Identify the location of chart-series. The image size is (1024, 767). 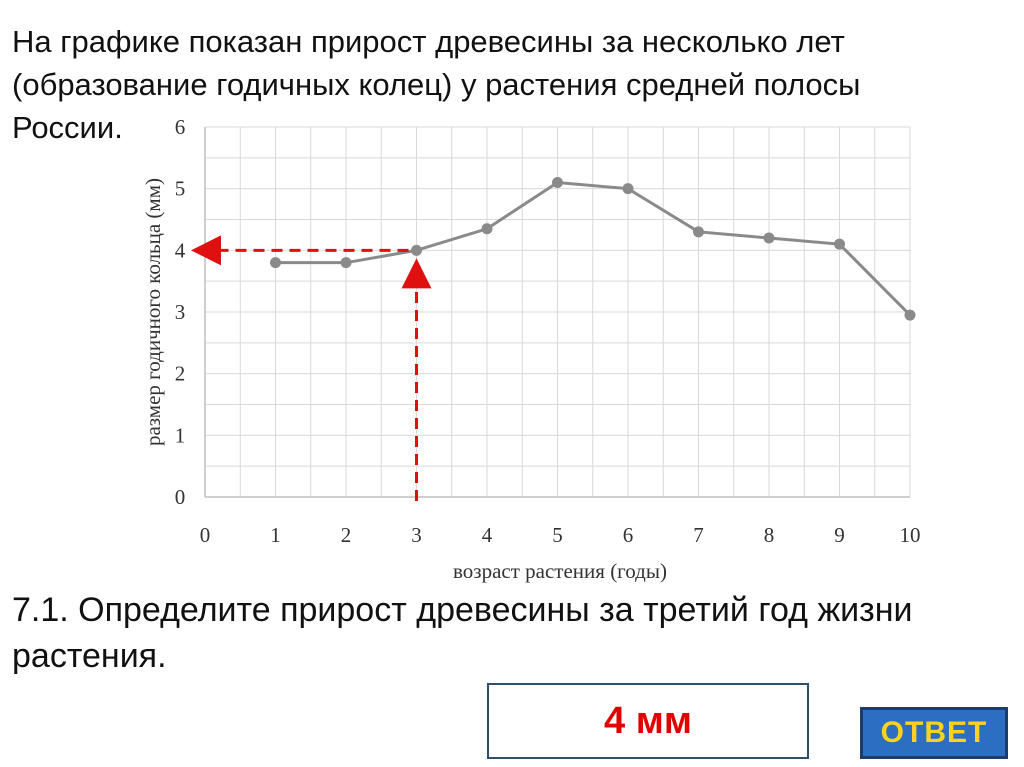
(593, 249).